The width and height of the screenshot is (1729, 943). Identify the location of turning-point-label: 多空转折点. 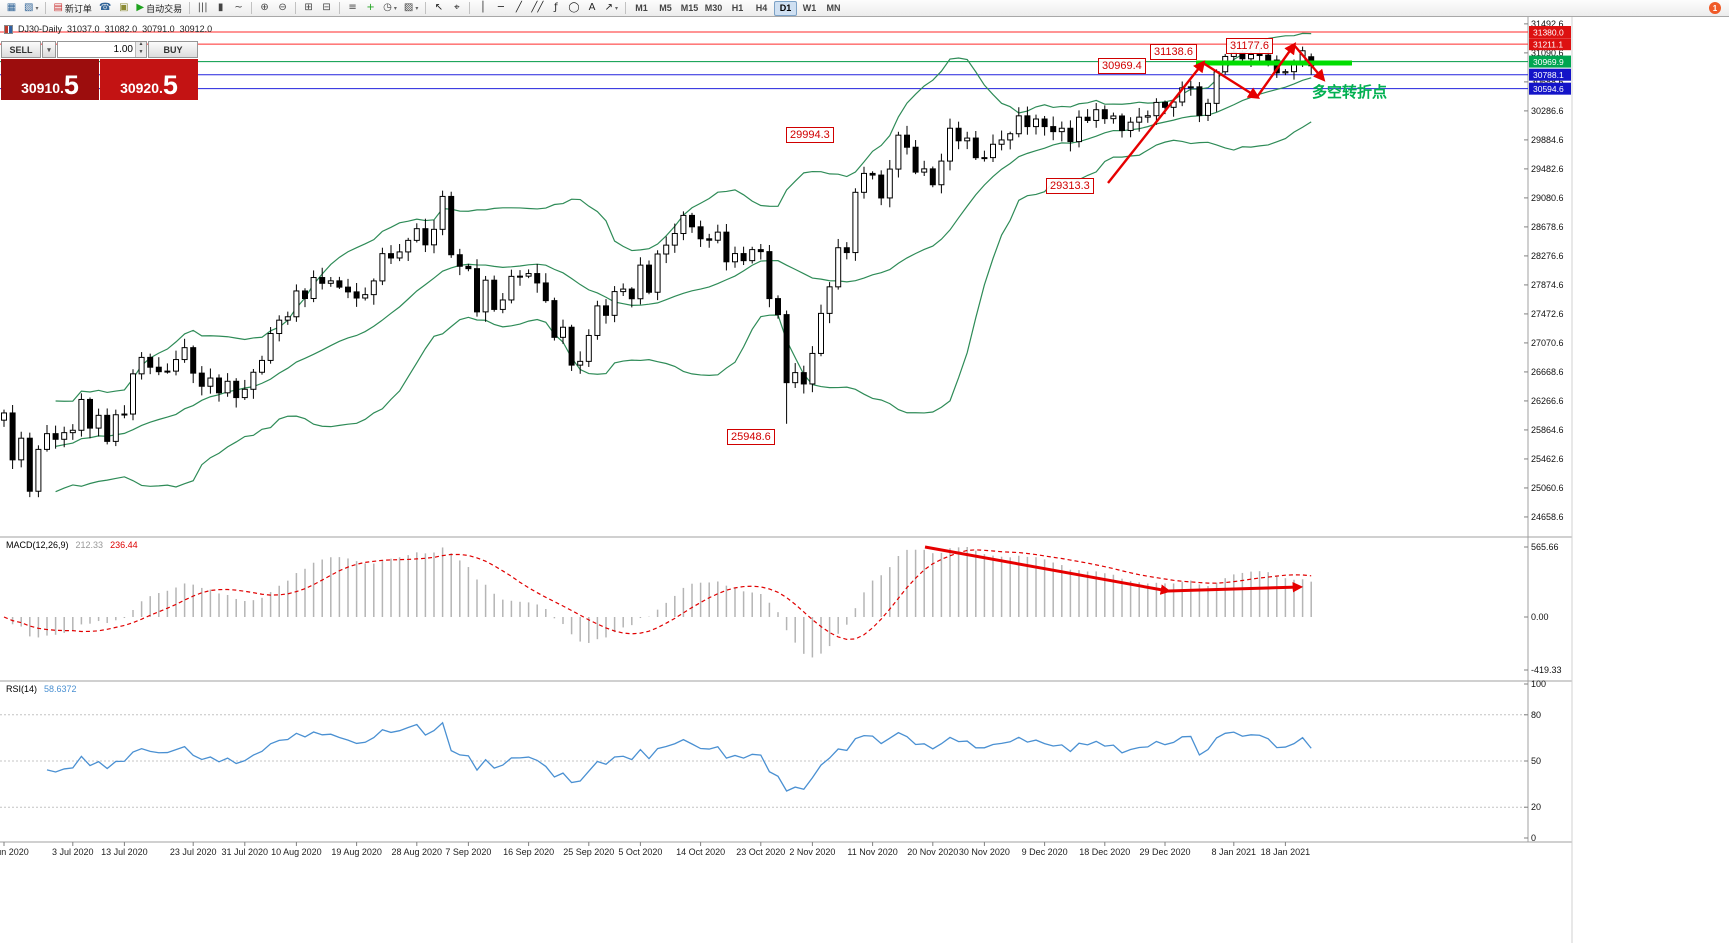
(1350, 92).